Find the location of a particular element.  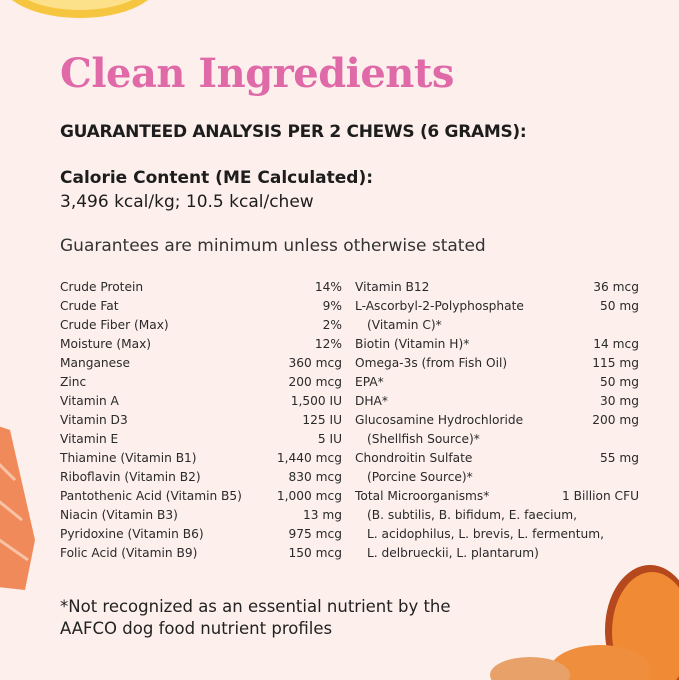

nutrient-value: 1,000 mcg is located at coordinates (309, 496).